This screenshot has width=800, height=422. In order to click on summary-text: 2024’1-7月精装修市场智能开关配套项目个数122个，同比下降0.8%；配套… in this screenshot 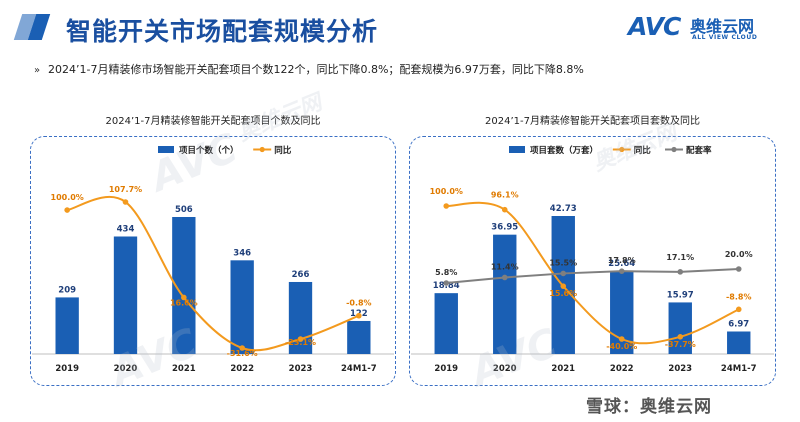, I will do `click(316, 69)`.